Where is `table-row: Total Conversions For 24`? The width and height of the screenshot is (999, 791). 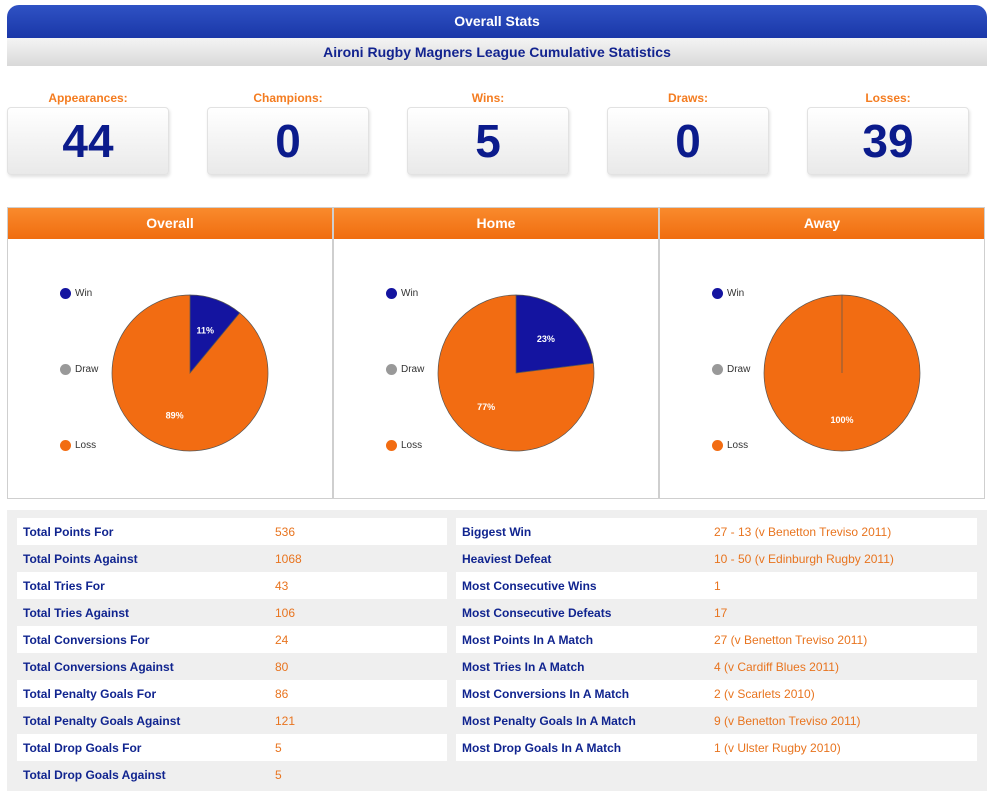 table-row: Total Conversions For 24 is located at coordinates (232, 639).